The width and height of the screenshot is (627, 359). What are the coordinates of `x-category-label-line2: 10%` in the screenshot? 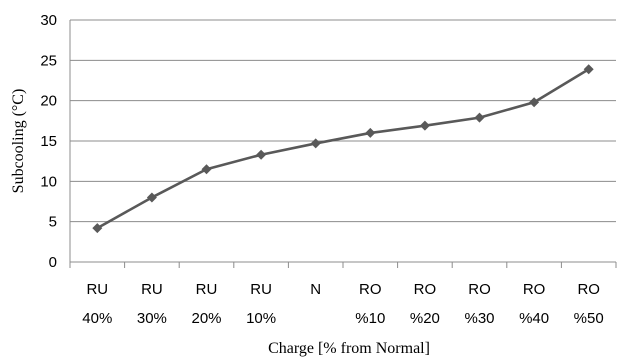 It's located at (261, 318).